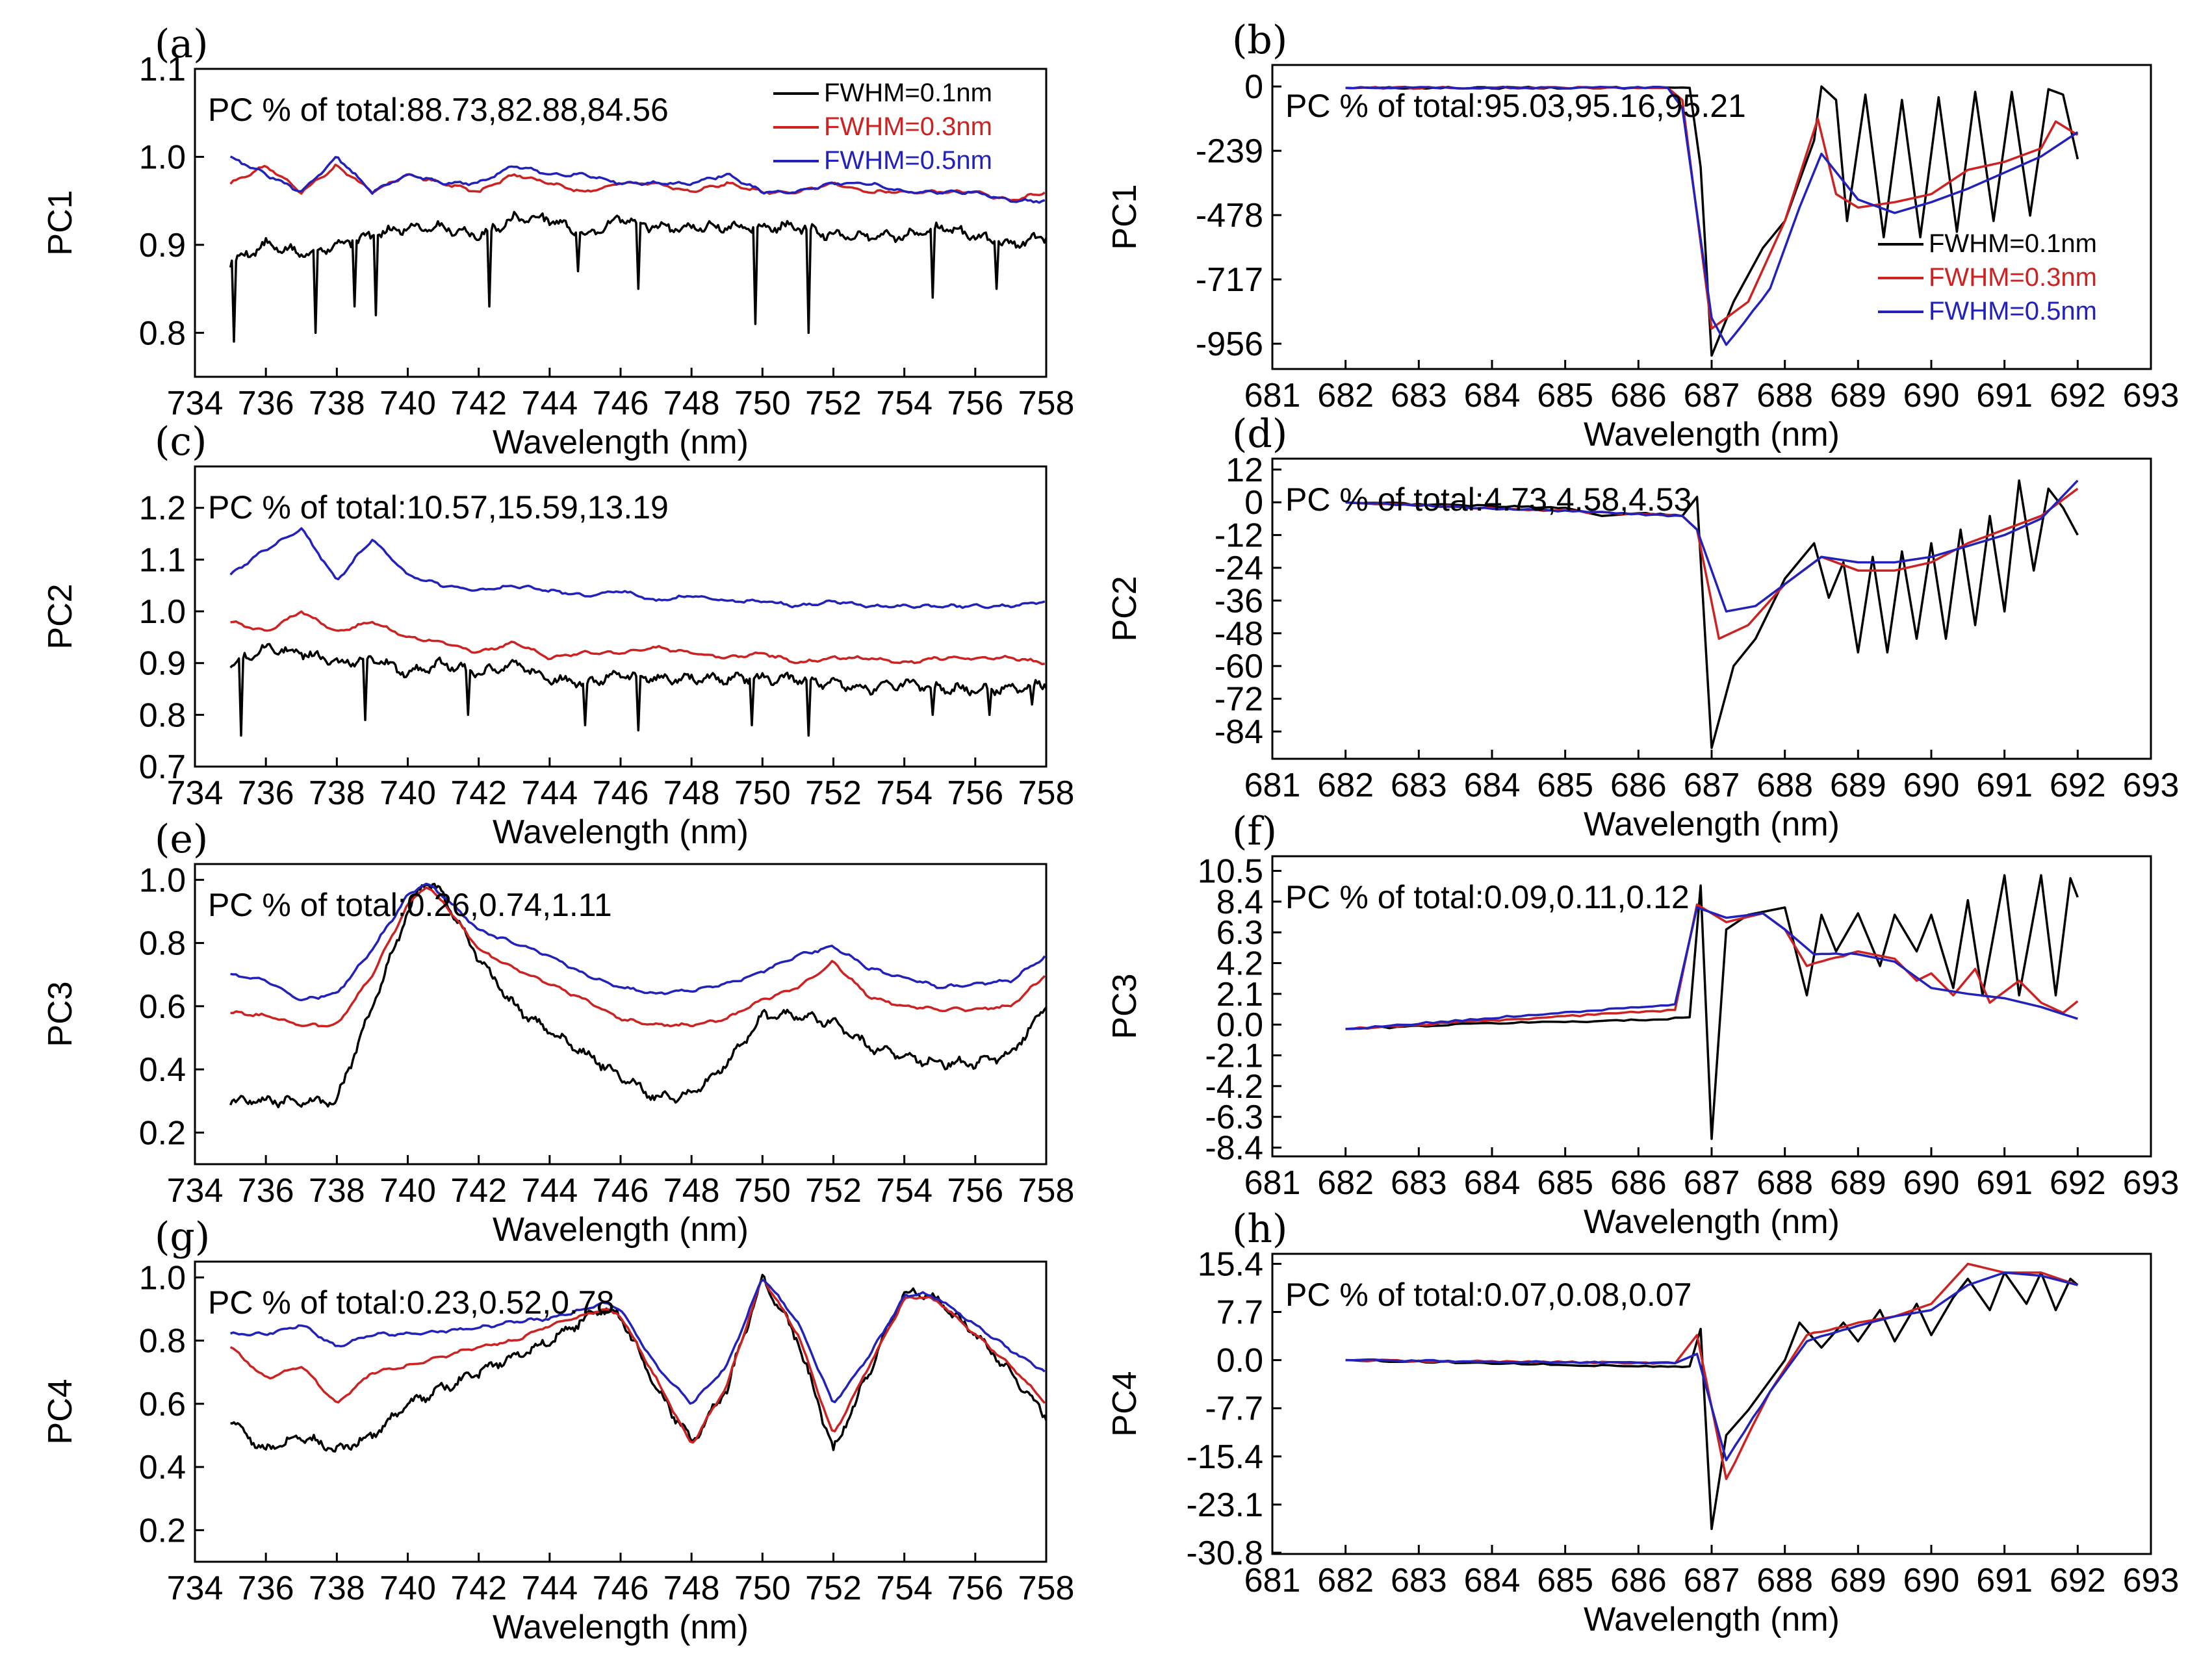  Describe the element at coordinates (266, 403) in the screenshot. I see `x-tick-label: 736` at that location.